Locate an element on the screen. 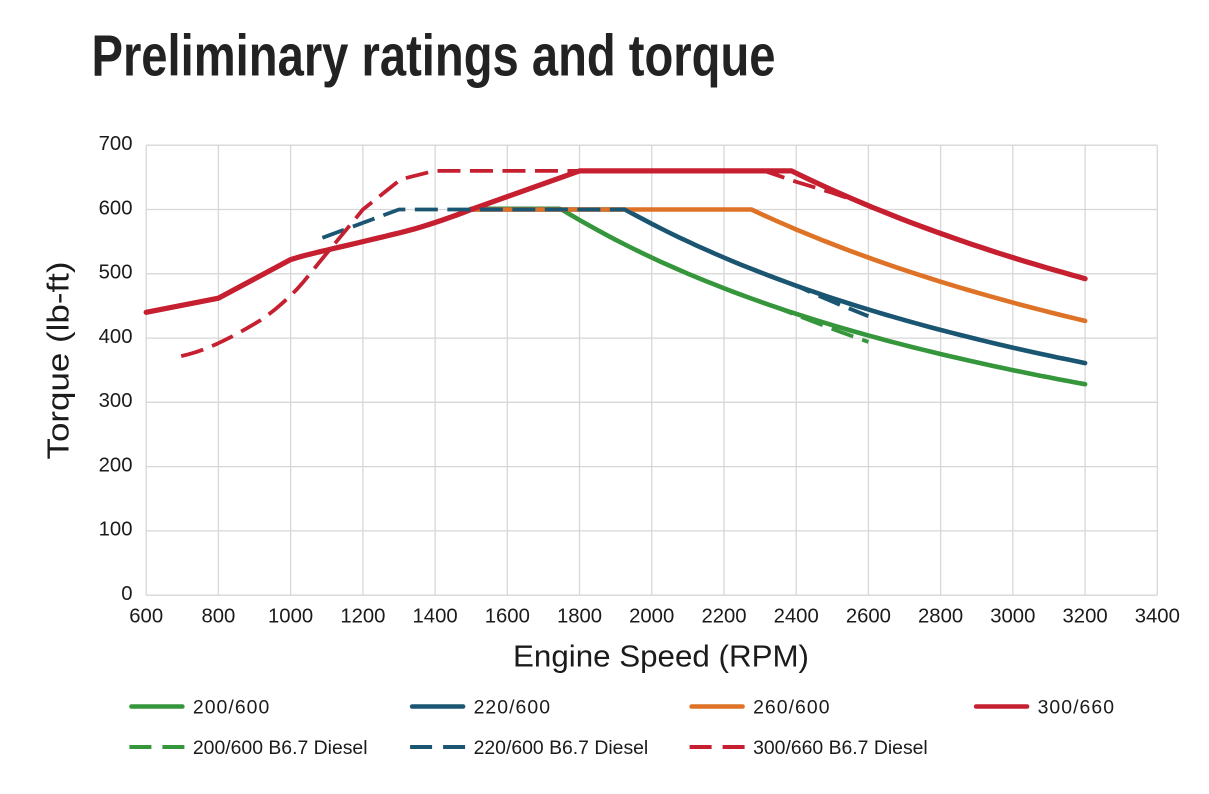 The height and width of the screenshot is (794, 1209). svg-text: 2600 is located at coordinates (868, 617).